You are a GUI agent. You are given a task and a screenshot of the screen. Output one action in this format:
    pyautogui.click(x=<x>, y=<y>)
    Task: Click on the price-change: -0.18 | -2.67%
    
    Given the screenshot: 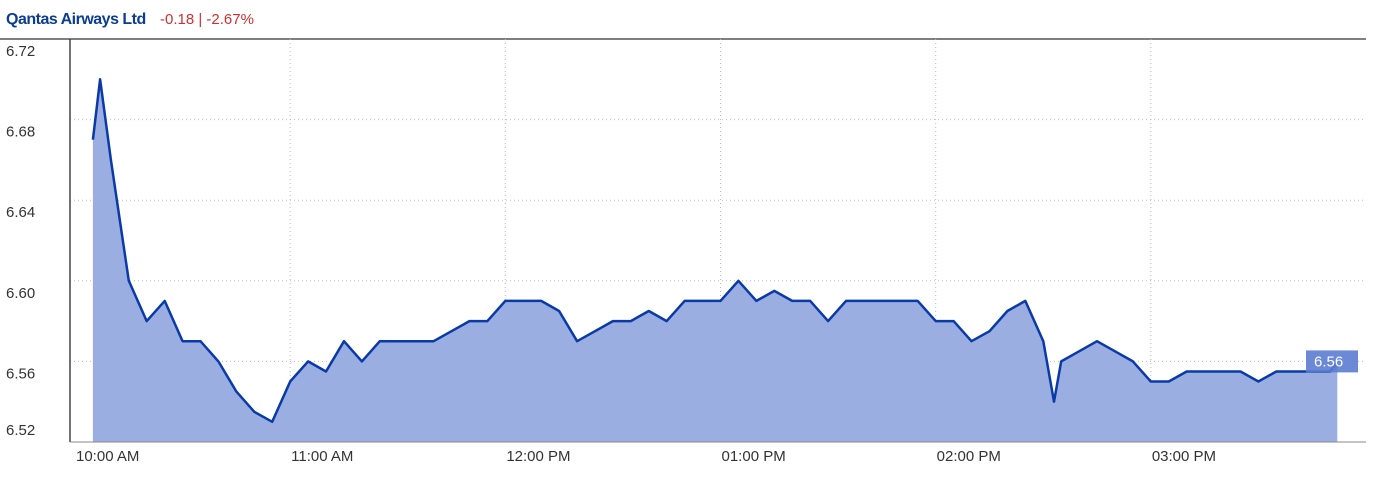 What is the action you would take?
    pyautogui.click(x=207, y=19)
    